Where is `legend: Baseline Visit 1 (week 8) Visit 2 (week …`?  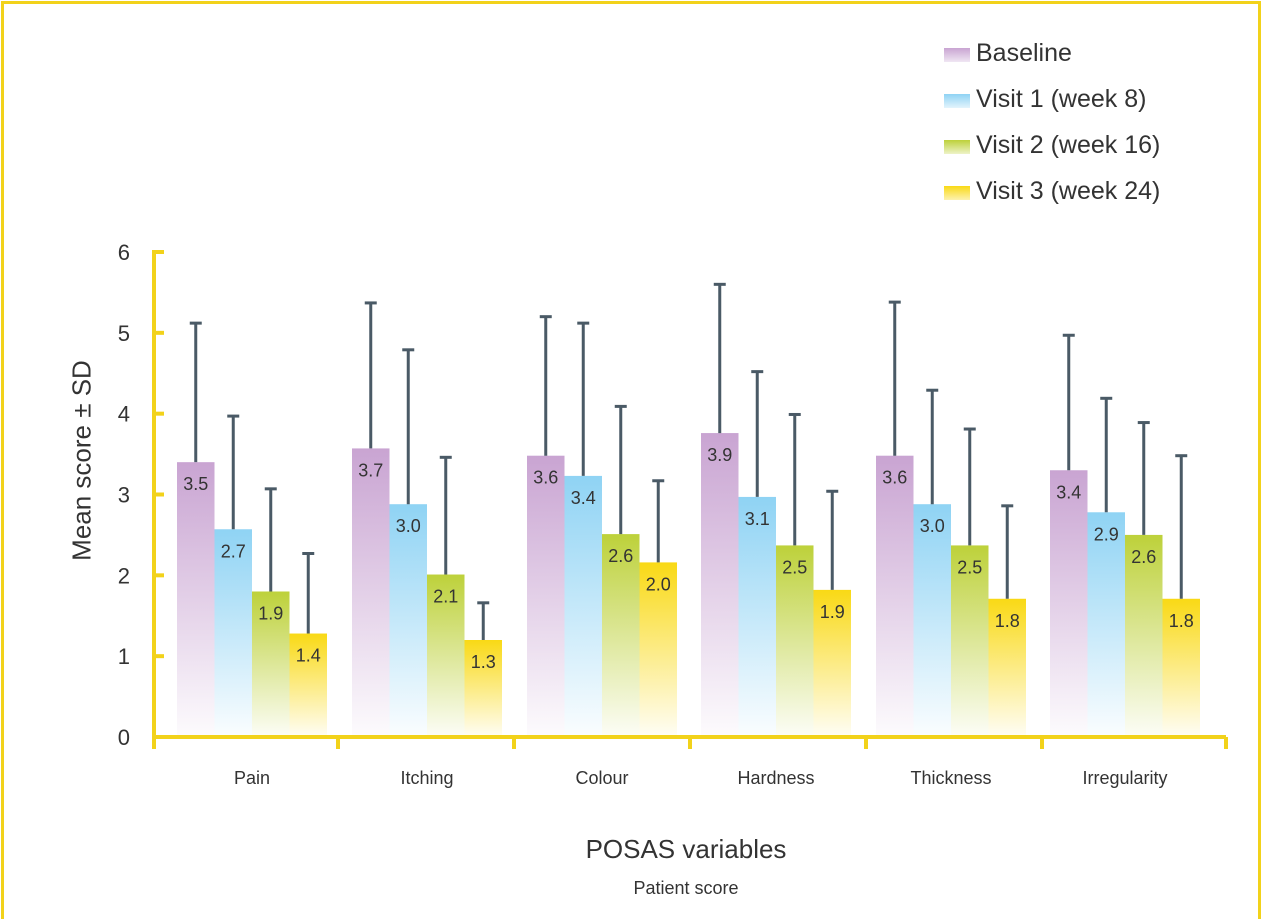
legend: Baseline Visit 1 (week 8) Visit 2 (week … is located at coordinates (1052, 122).